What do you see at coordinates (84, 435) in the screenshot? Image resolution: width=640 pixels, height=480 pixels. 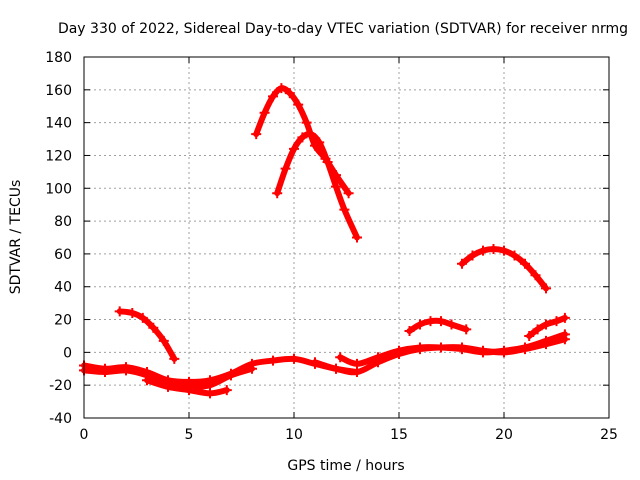 I see `x-tick-label: 0` at bounding box center [84, 435].